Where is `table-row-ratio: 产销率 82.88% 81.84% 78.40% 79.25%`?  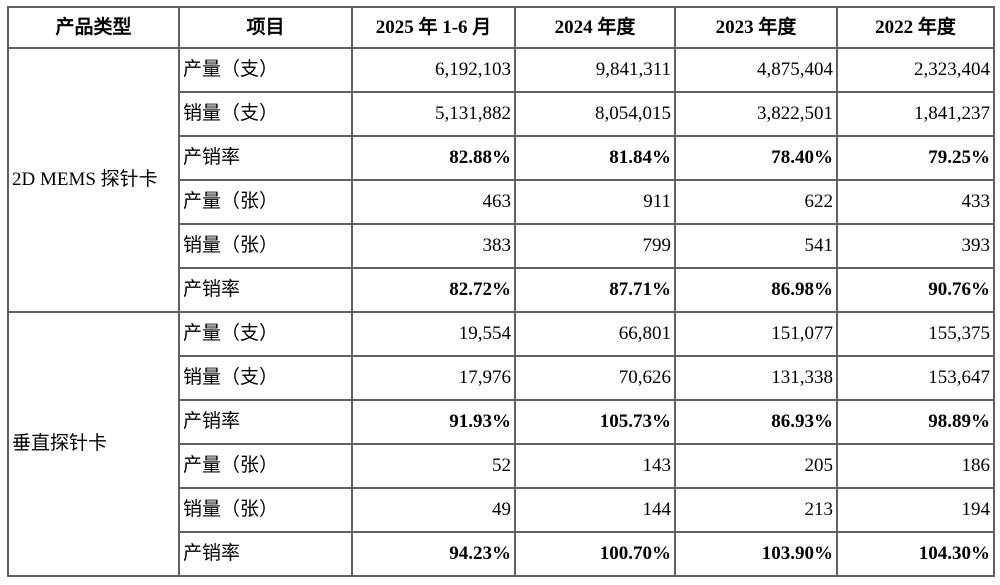
table-row-ratio: 产销率 82.88% 81.84% 78.40% 79.25% is located at coordinates (501, 158).